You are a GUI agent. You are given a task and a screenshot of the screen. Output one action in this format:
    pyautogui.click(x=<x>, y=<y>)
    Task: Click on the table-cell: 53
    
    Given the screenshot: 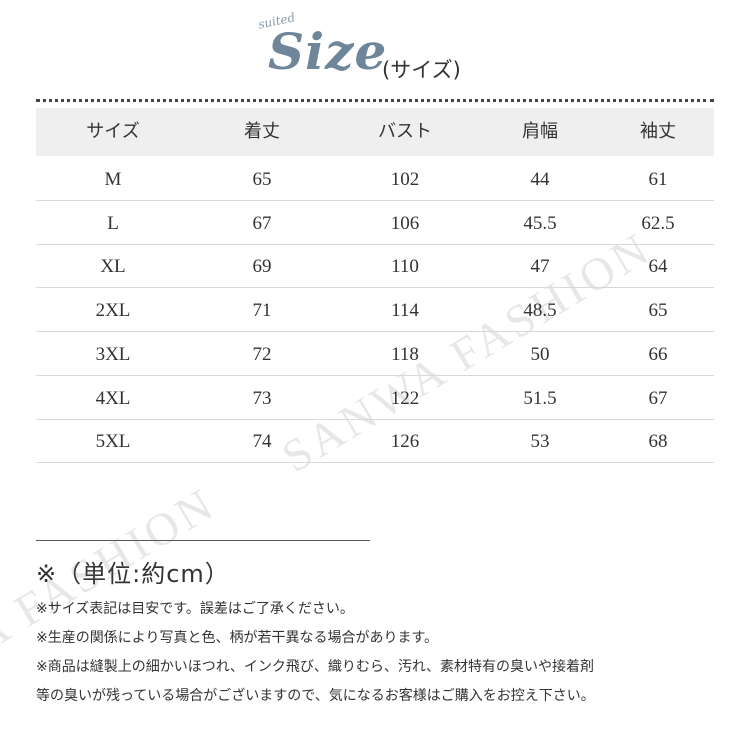 What is the action you would take?
    pyautogui.click(x=540, y=442)
    